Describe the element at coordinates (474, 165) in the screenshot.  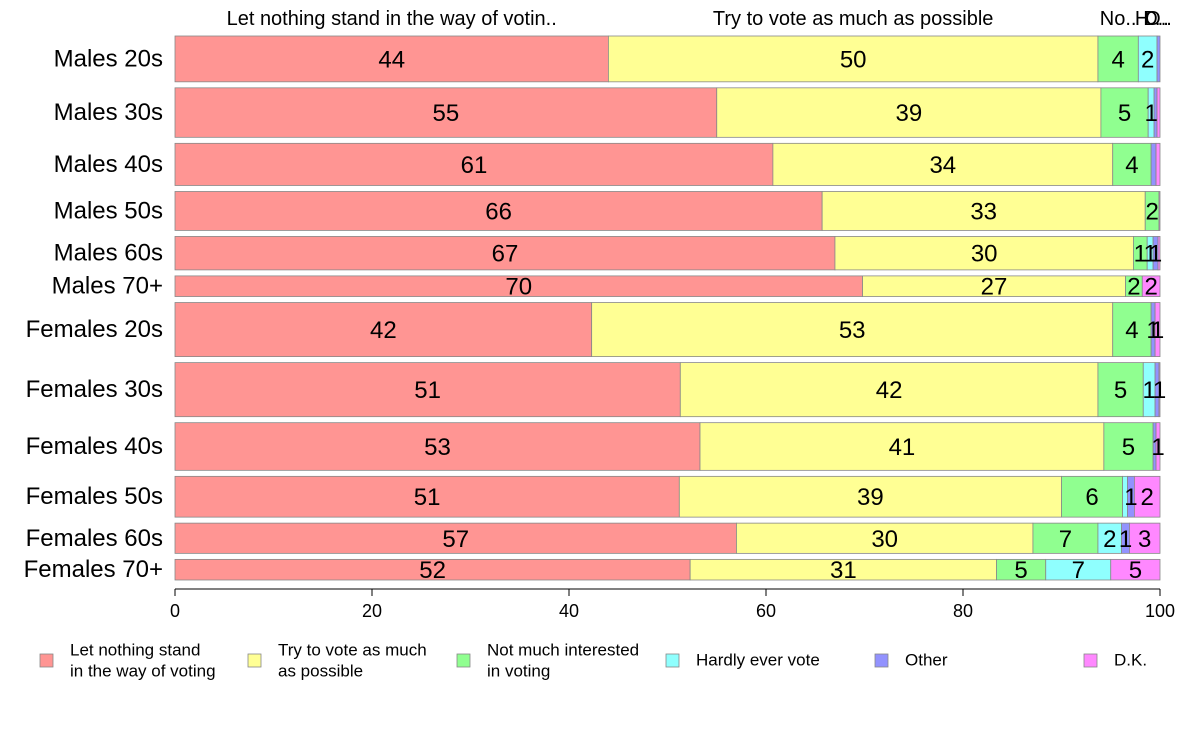
I see `data-label-males-40s-let-nothing-stand-in-the-way-of-voting: 61` at that location.